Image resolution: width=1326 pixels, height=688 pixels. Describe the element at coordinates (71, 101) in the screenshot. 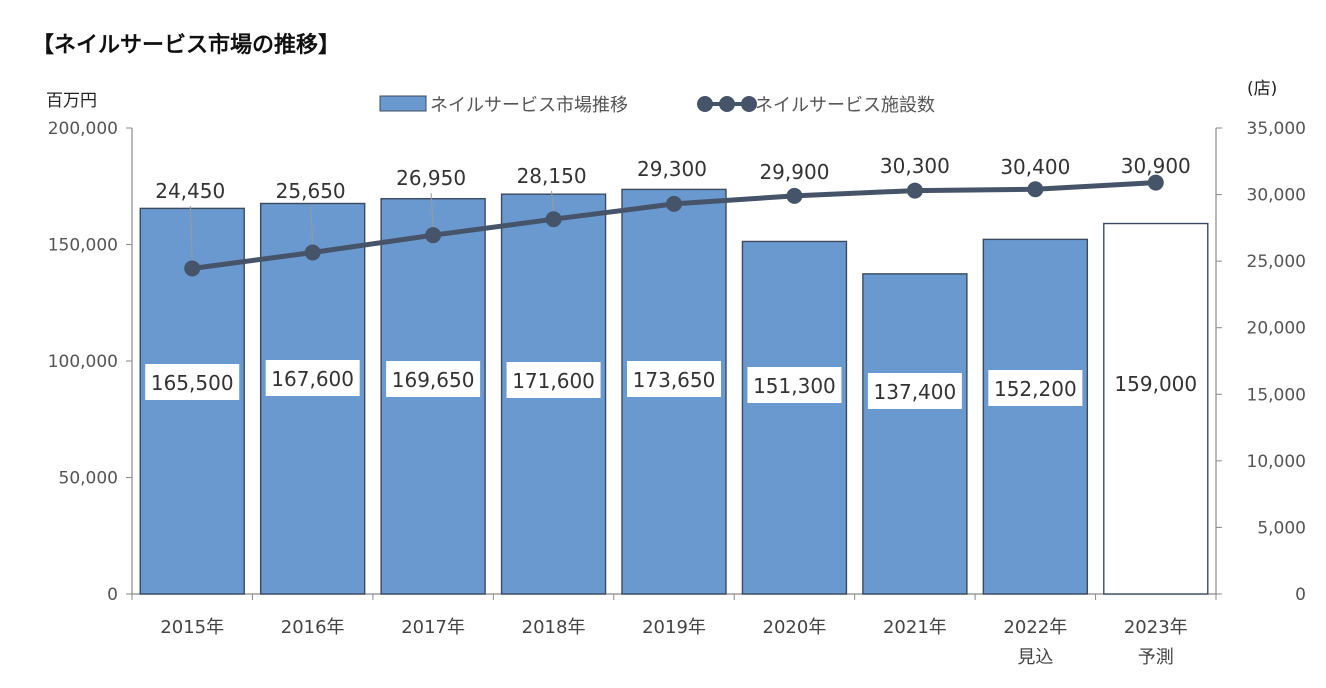

I see `left-axis-unit: 百万円` at that location.